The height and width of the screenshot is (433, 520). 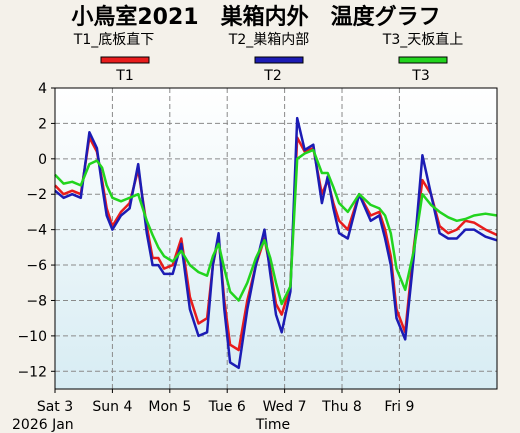 I want to click on x-tick-label: Sat 3, so click(x=55, y=407).